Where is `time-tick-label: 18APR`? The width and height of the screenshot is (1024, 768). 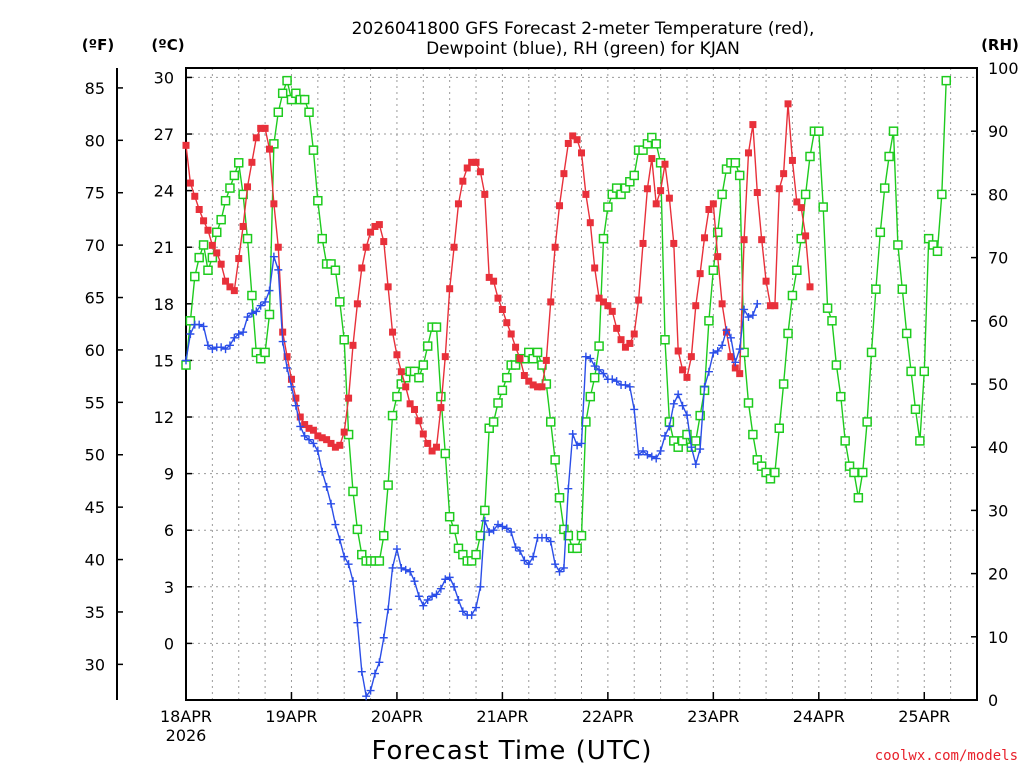 time-tick-label: 18APR is located at coordinates (186, 716).